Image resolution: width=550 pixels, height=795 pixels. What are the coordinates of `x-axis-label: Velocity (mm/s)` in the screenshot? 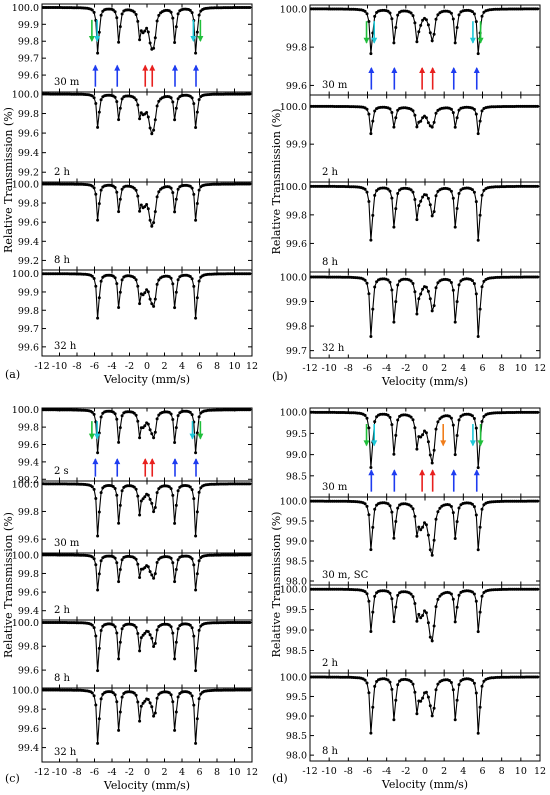 It's located at (424, 784).